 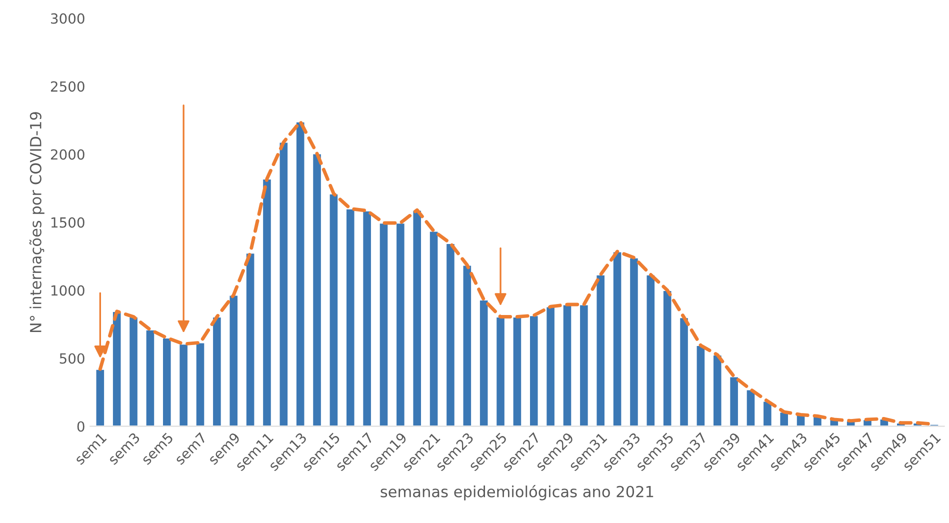 I want to click on y-tick-label: 1500, so click(x=67, y=222).